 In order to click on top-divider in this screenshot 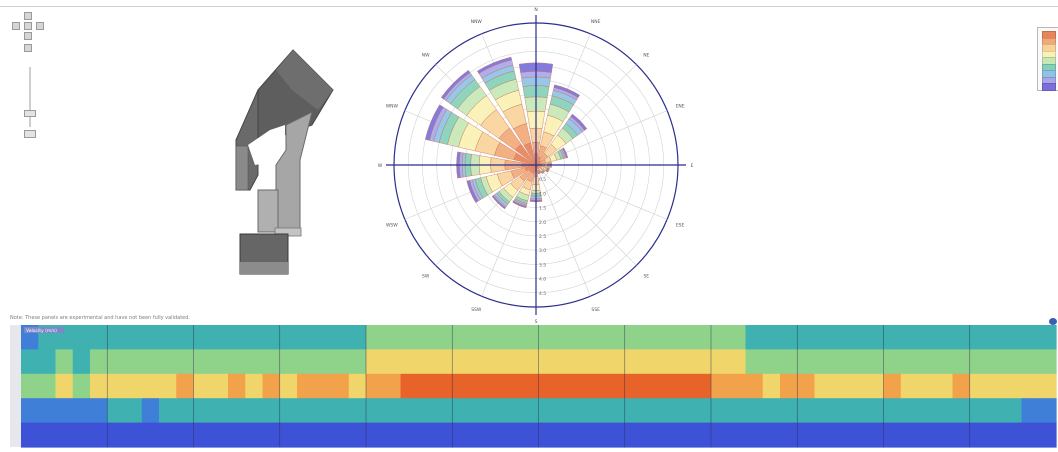, I will do `click(529, 6)`.